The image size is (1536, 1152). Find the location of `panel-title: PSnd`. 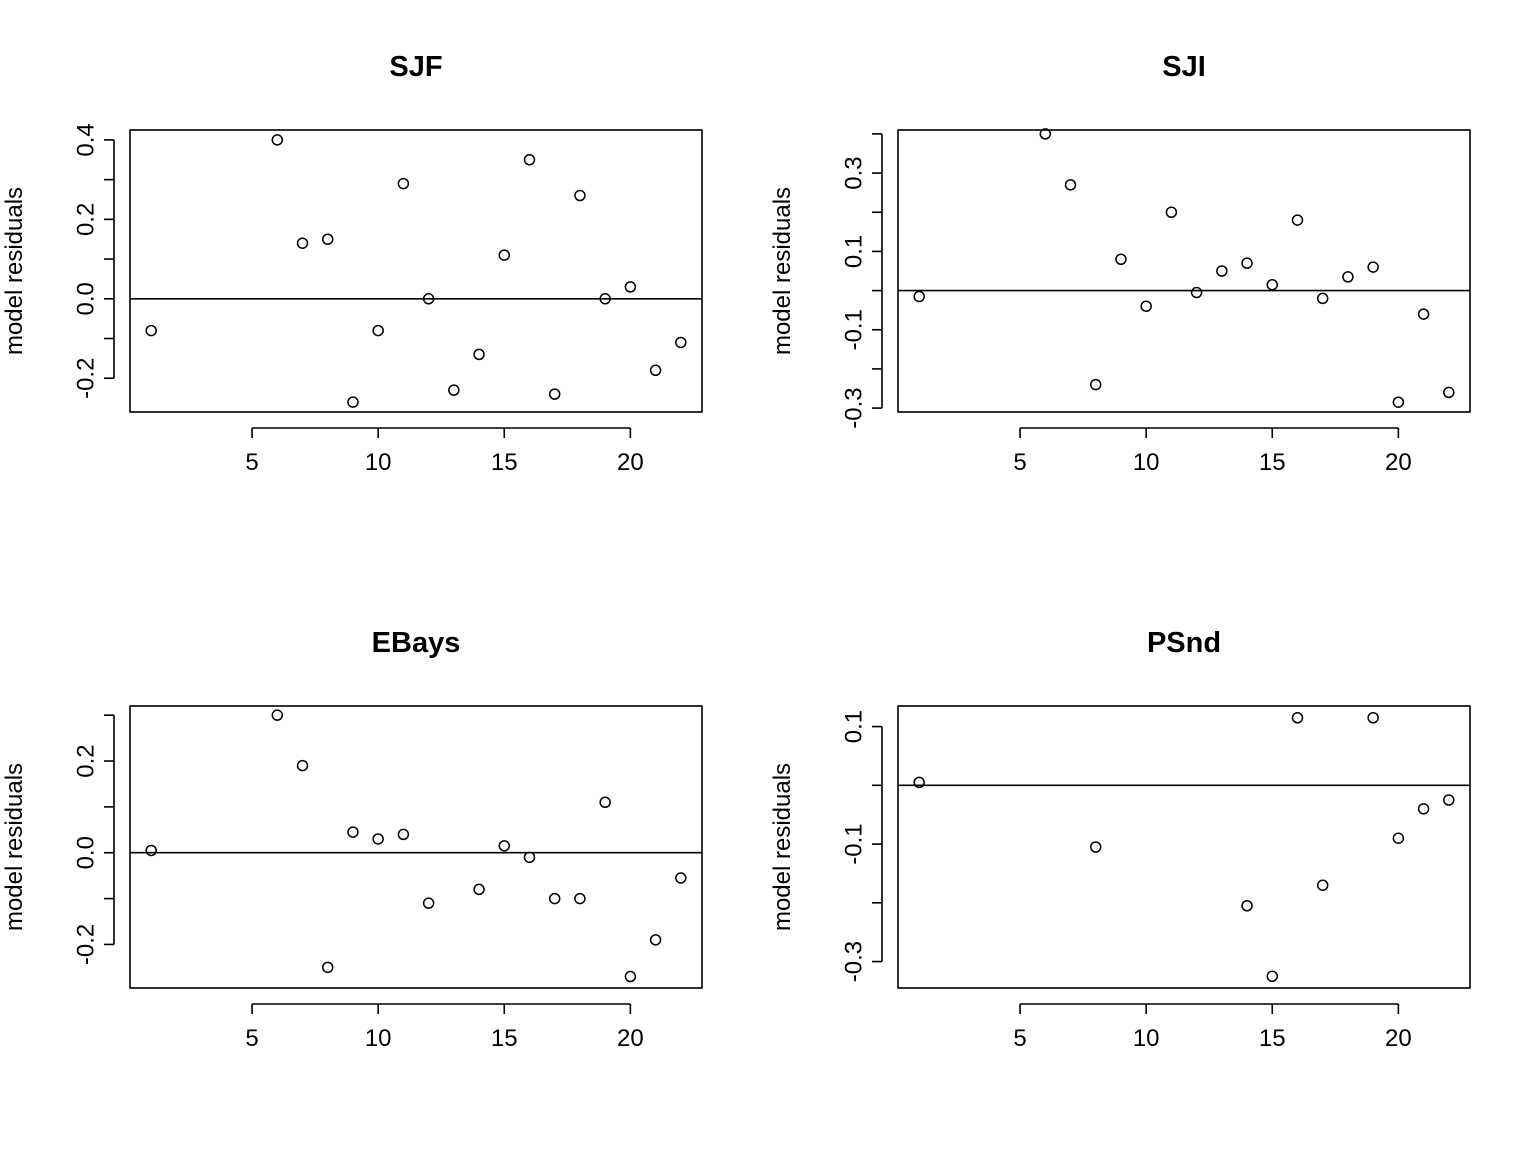

panel-title: PSnd is located at coordinates (1184, 643).